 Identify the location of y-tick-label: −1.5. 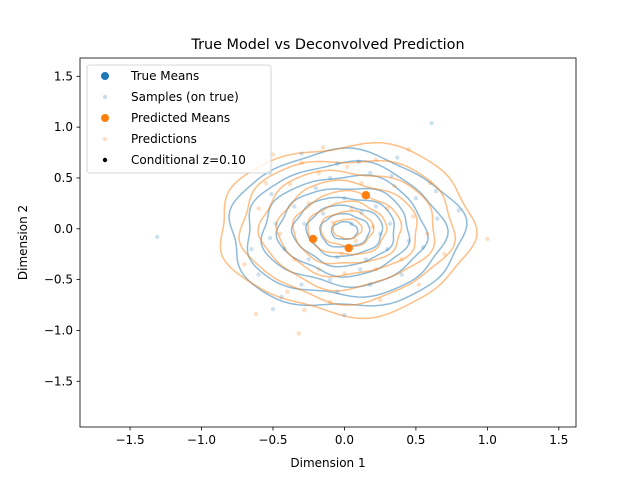
(58, 381).